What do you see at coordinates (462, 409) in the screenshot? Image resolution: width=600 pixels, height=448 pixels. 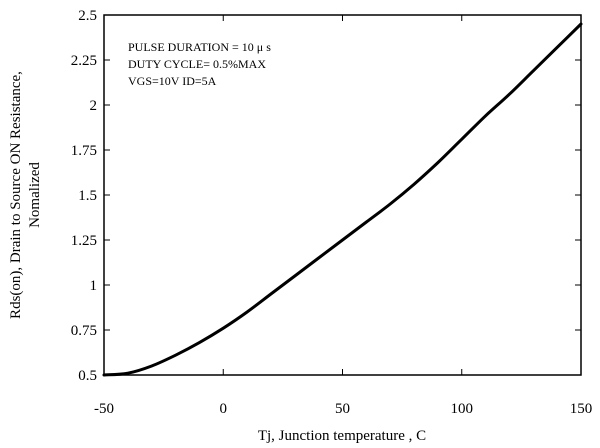 I see `x-tick-label: 100` at bounding box center [462, 409].